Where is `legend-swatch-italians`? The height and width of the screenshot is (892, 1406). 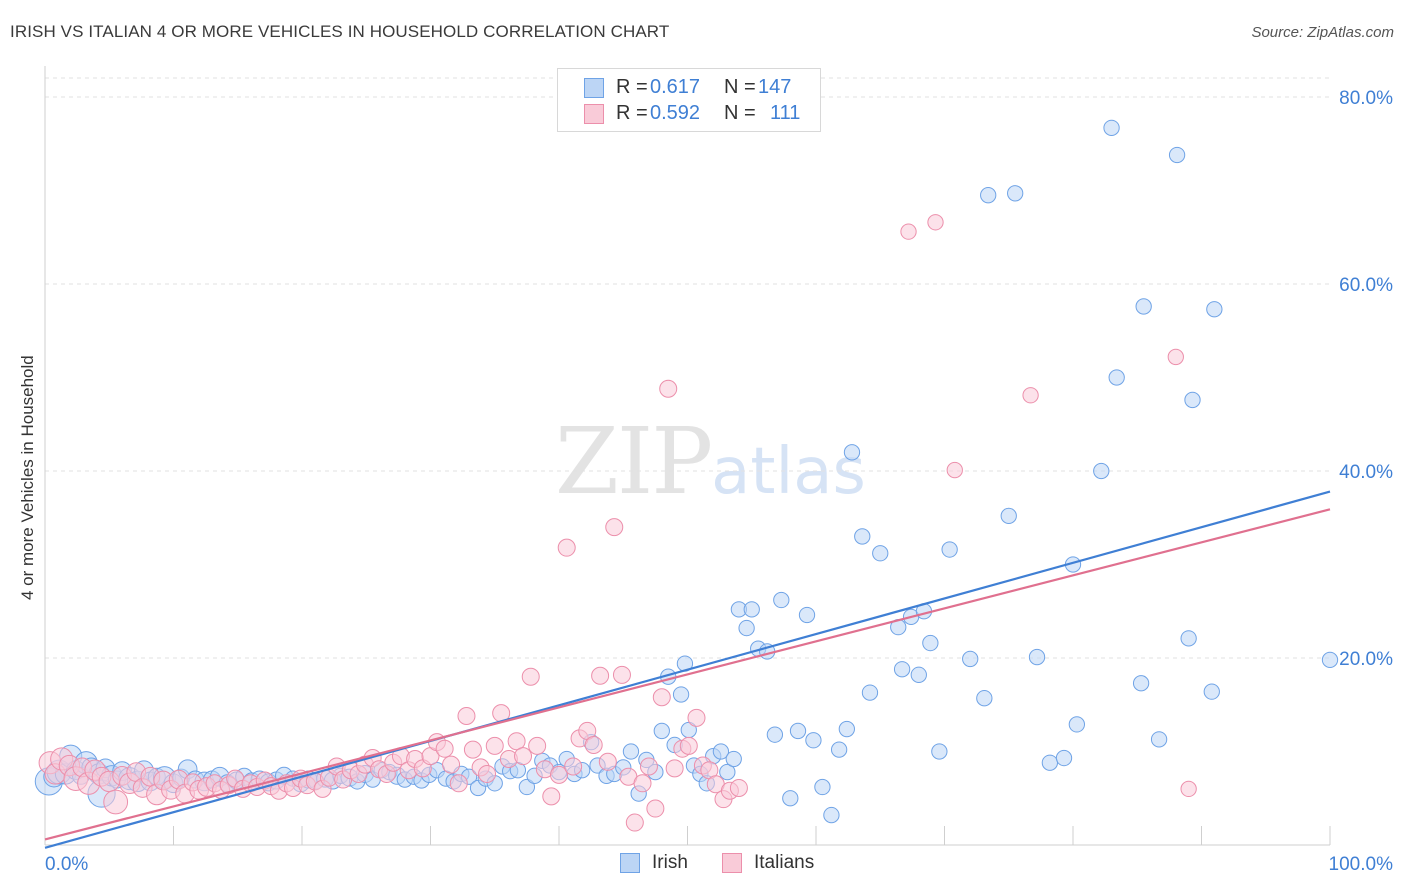
legend-swatch-italians is located at coordinates (732, 863).